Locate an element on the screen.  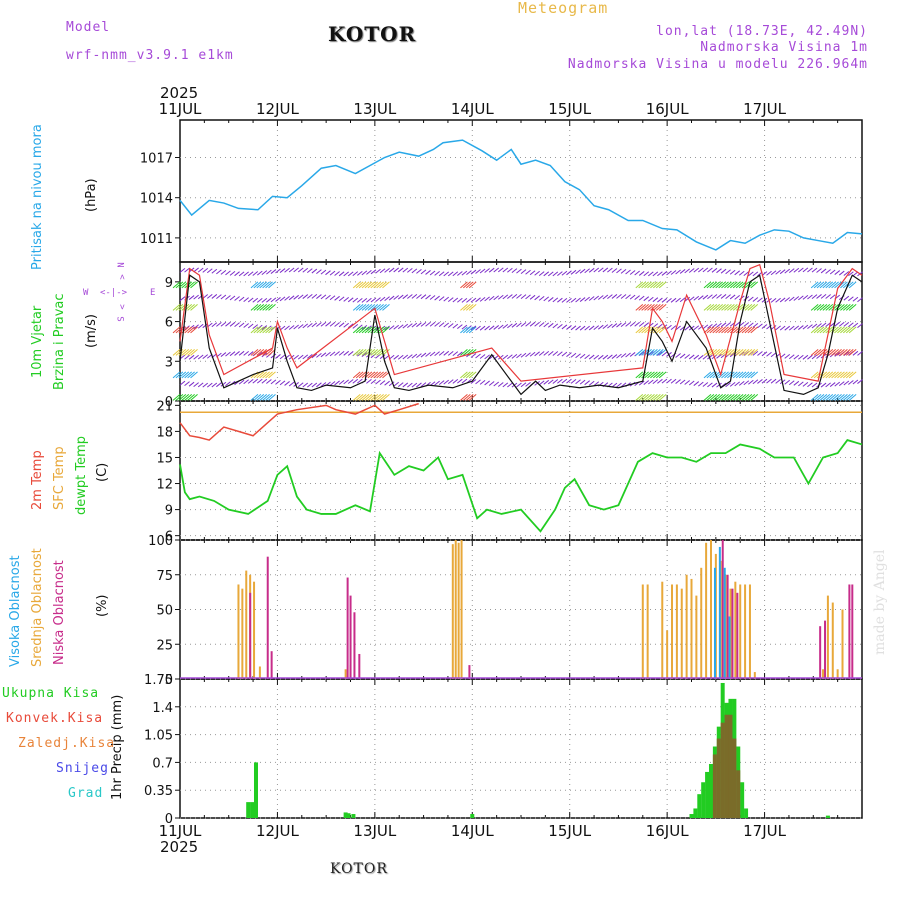
temp-tick-label: 9 is located at coordinates (169, 511).